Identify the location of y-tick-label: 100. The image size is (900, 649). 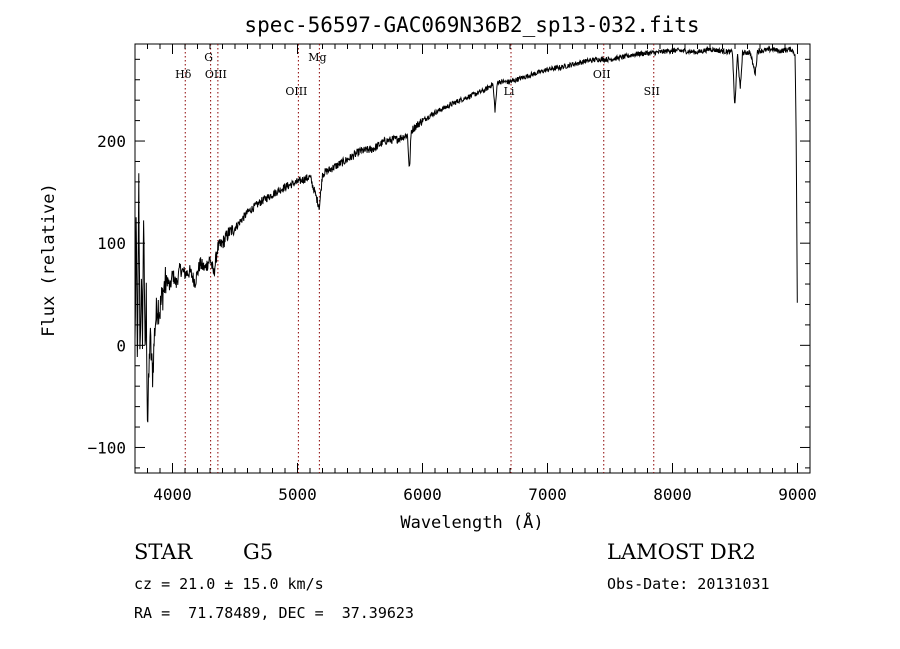
(111, 243).